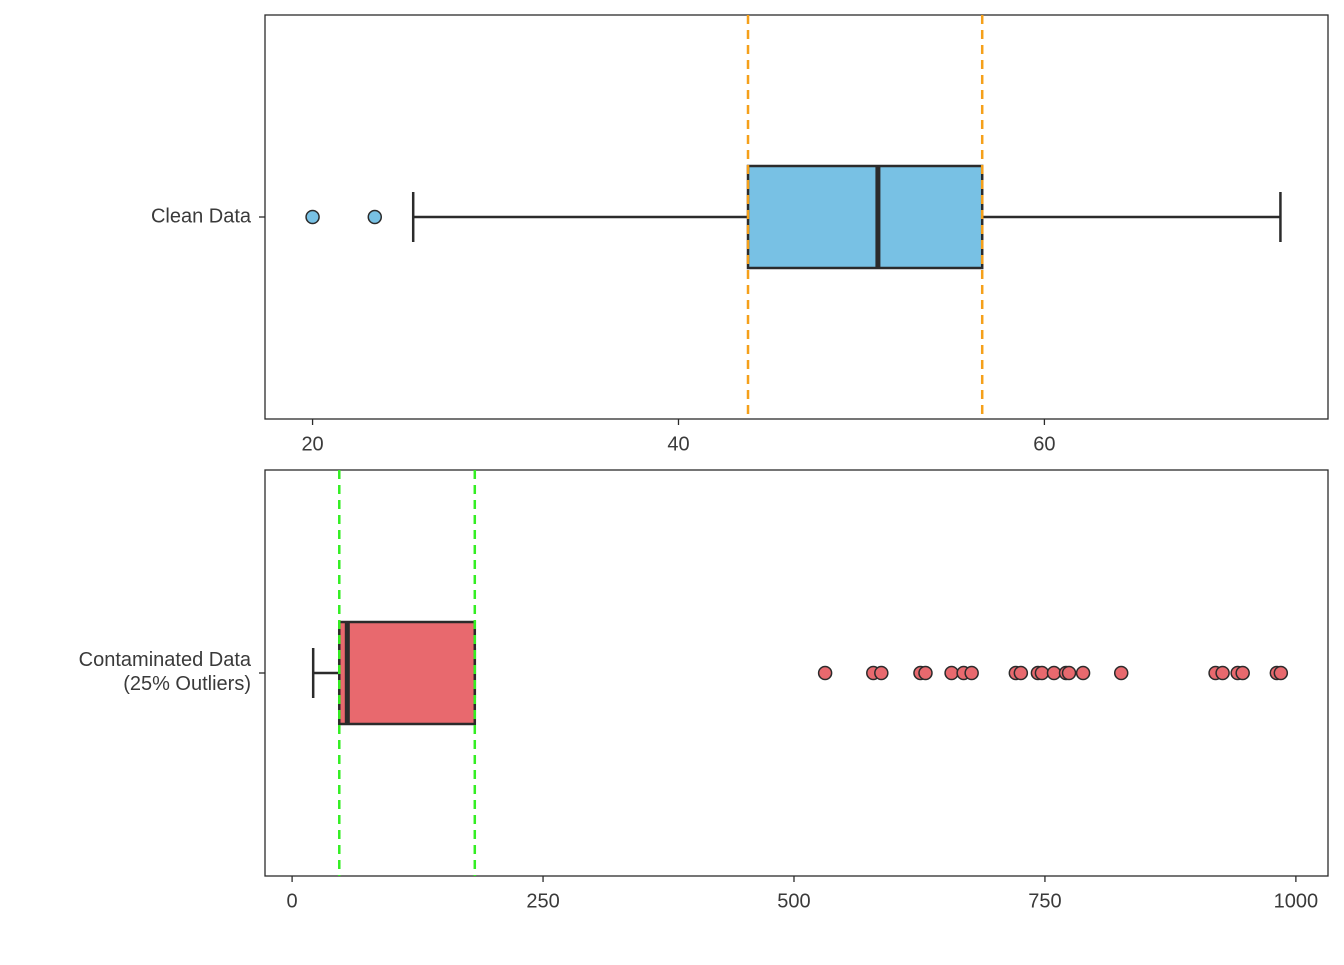 The width and height of the screenshot is (1344, 965). I want to click on y-tick-label: Clean Data, so click(201, 216).